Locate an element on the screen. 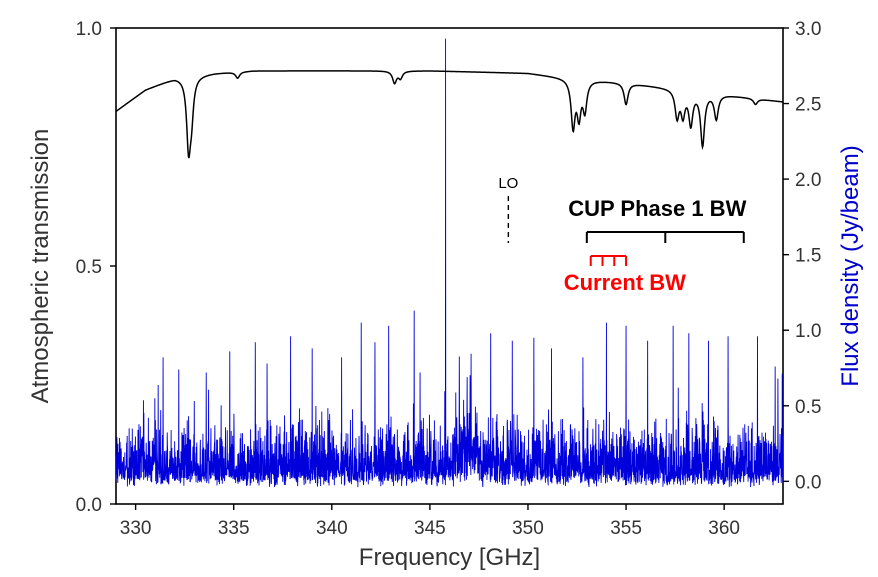 This screenshot has height=577, width=878. y-right-tick-label: 2.0 is located at coordinates (808, 180).